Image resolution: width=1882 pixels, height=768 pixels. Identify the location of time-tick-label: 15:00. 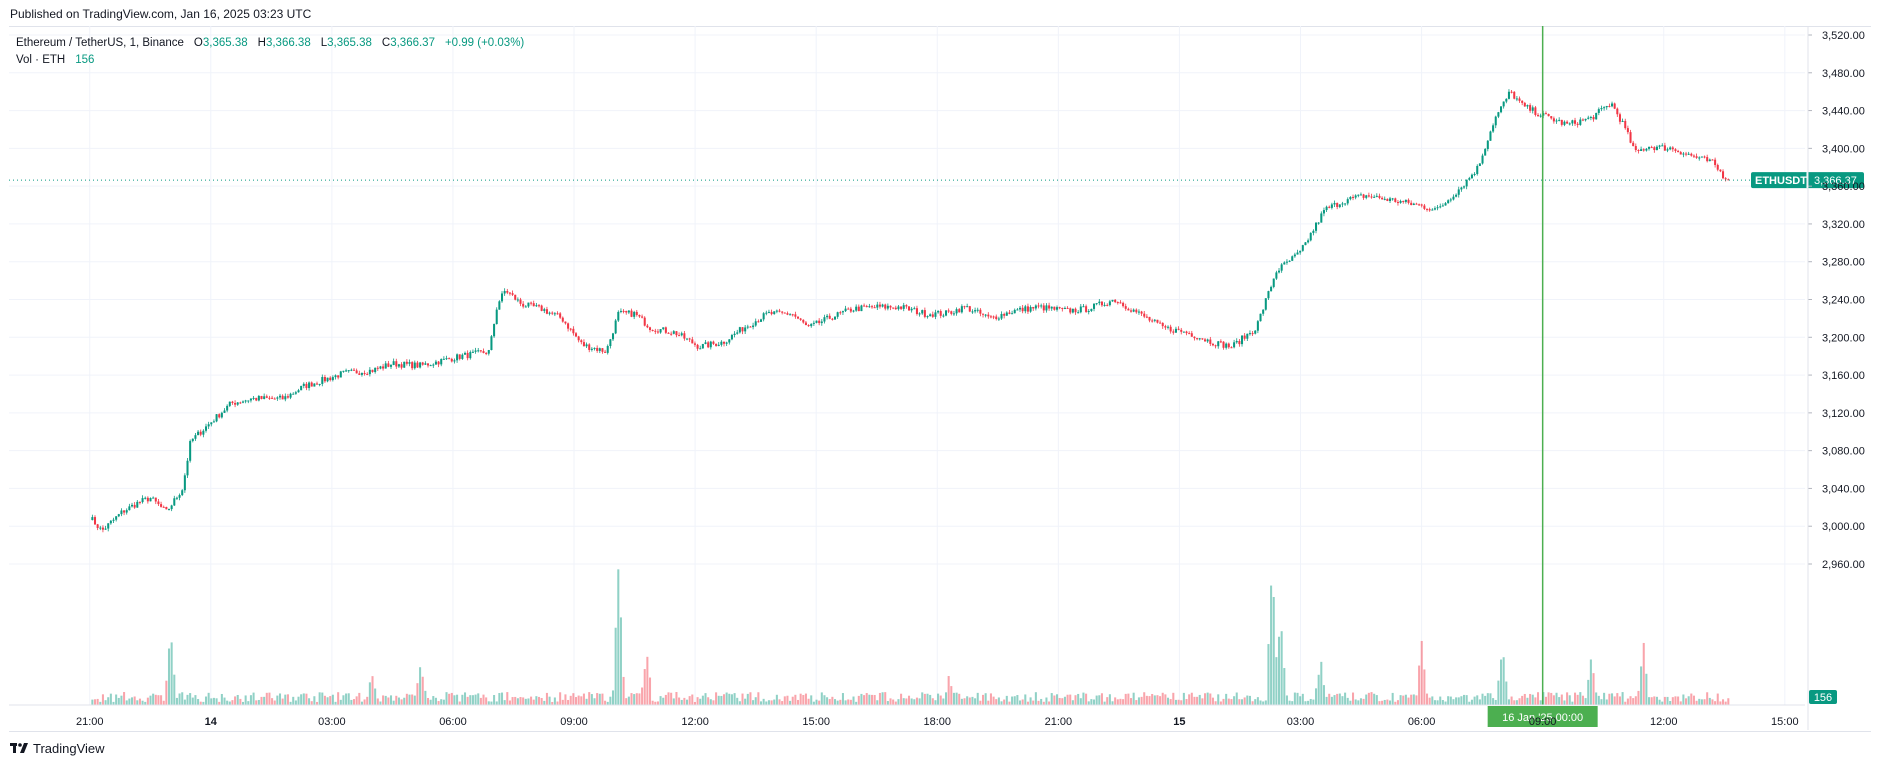
(816, 722).